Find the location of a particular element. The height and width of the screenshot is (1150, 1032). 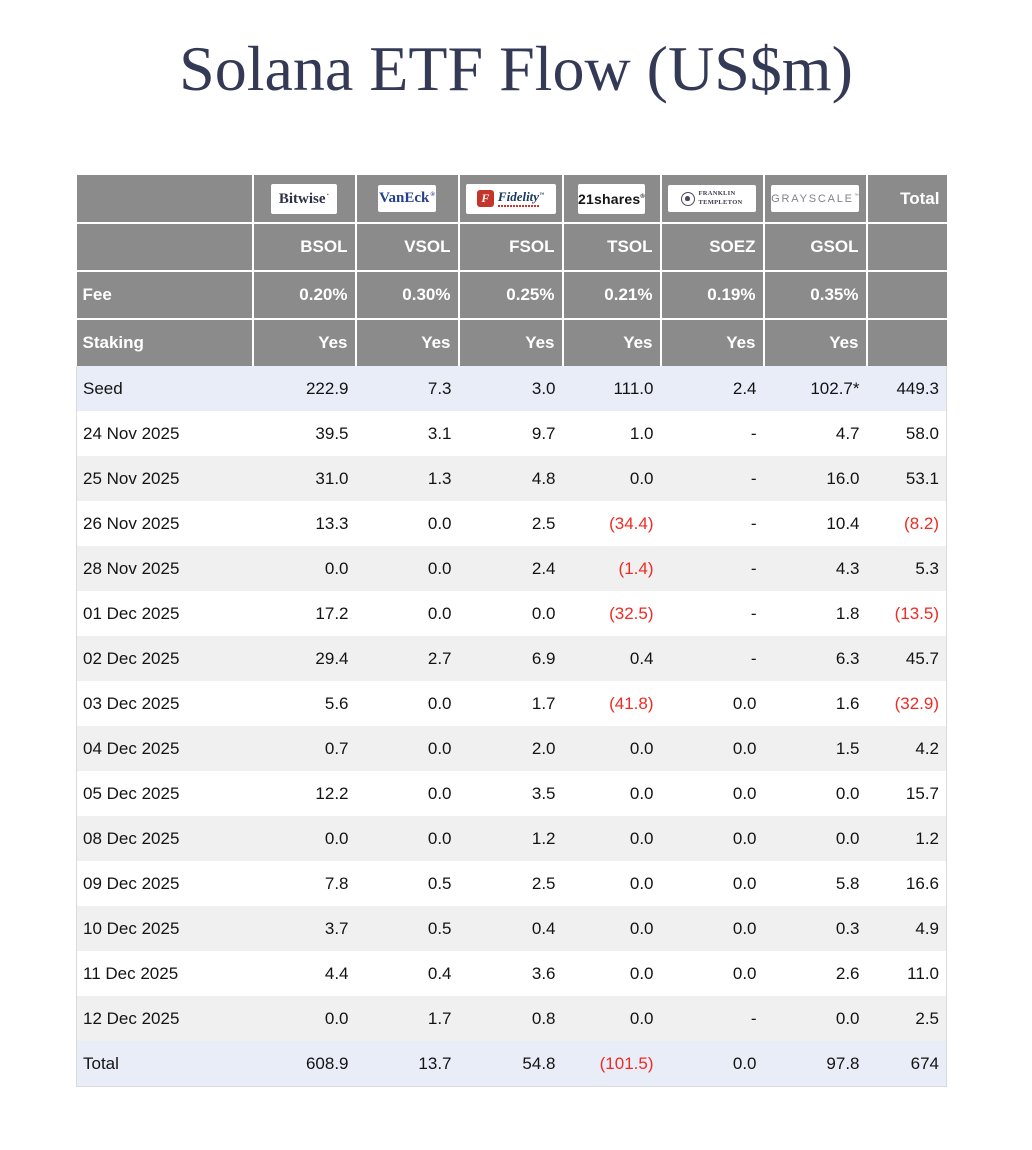

fee-cell: 0.25% is located at coordinates (511, 295).